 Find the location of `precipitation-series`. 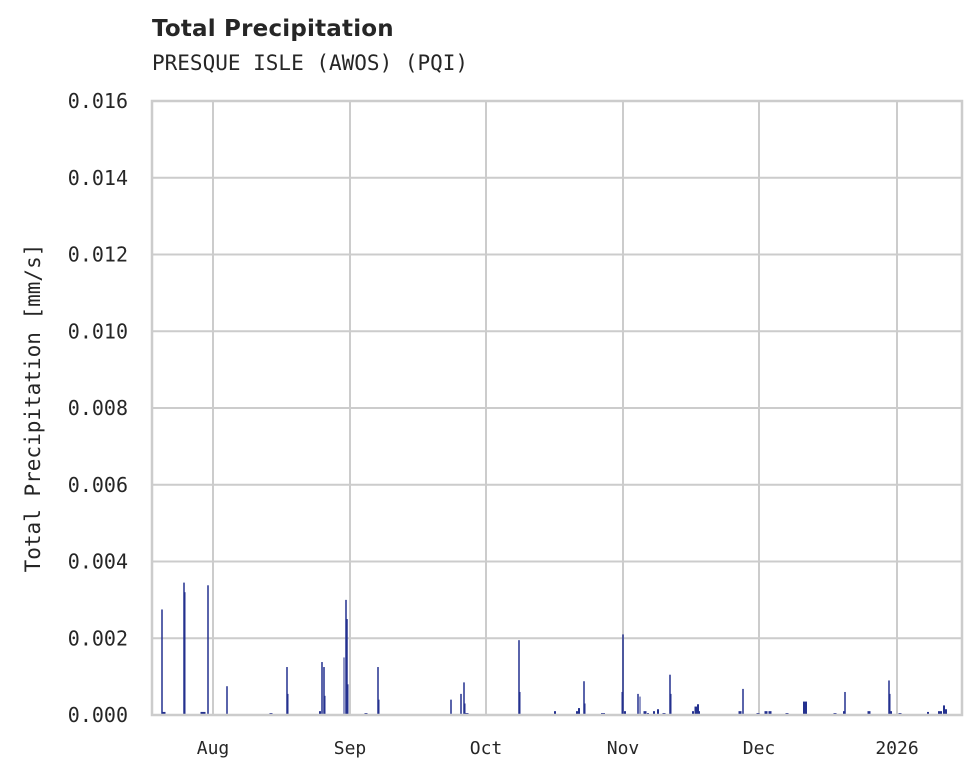

precipitation-series is located at coordinates (555, 648).